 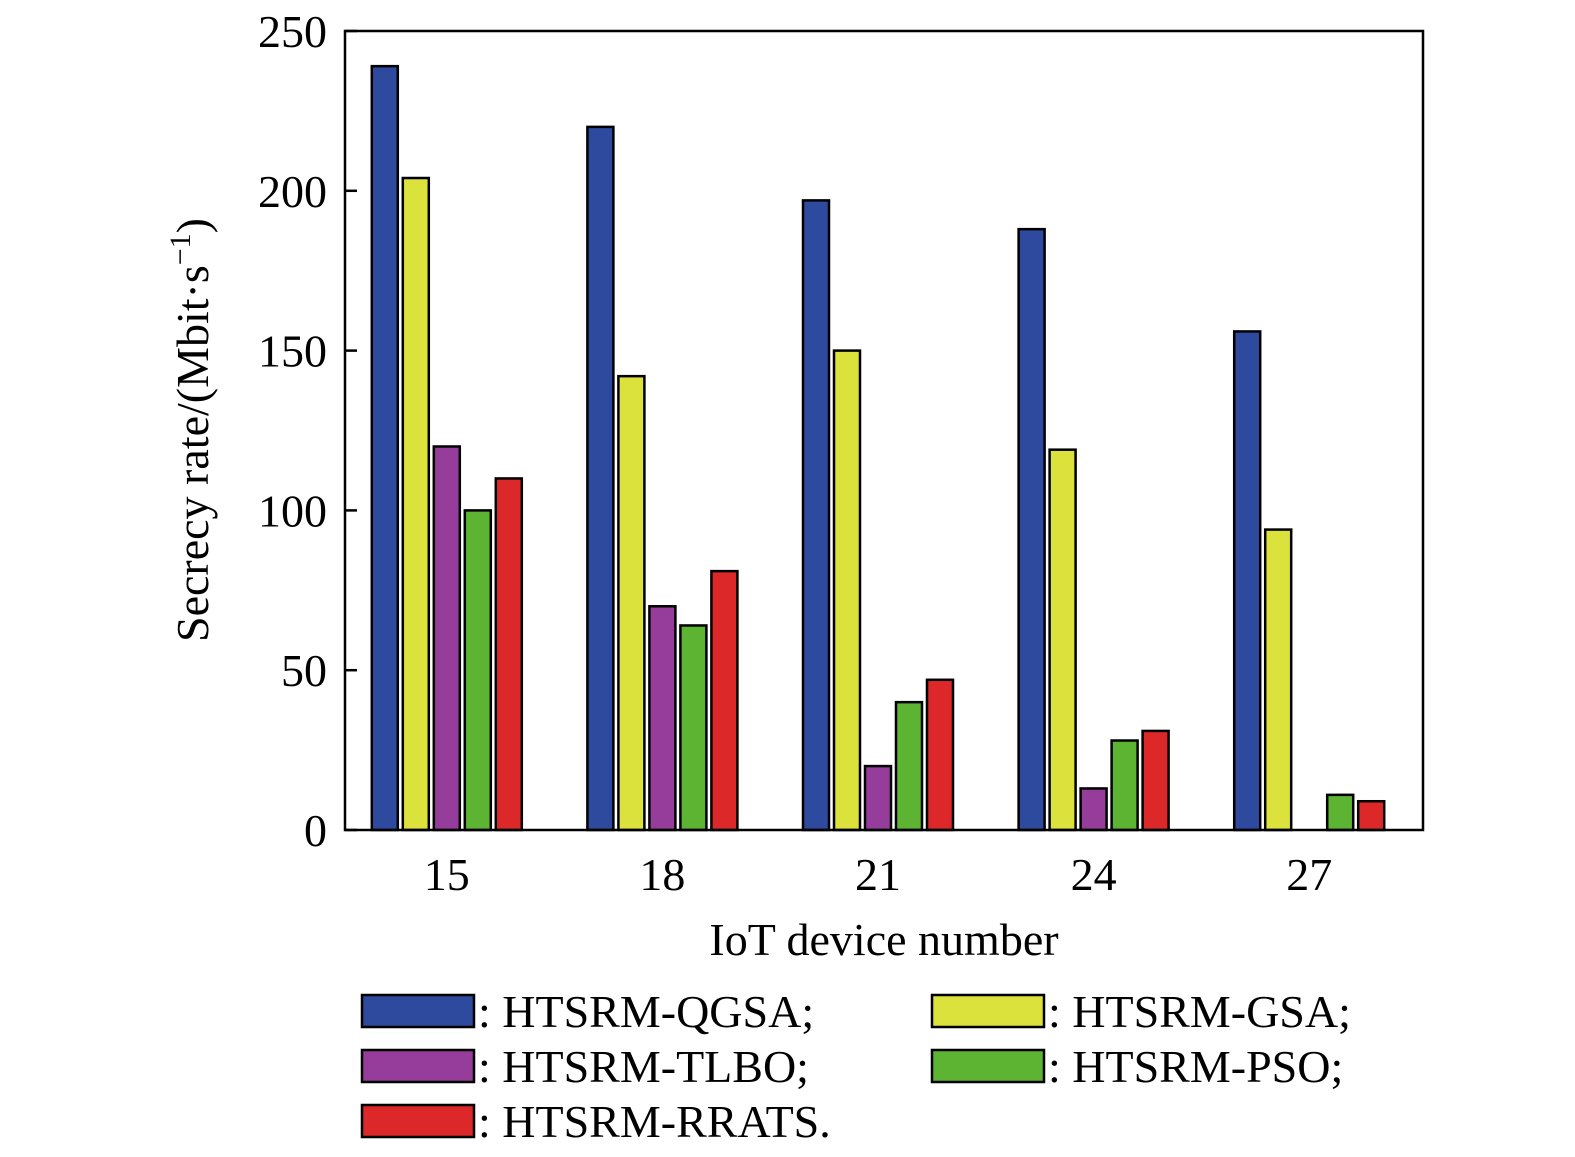 What do you see at coordinates (292, 191) in the screenshot?
I see `y-tick-label: 200` at bounding box center [292, 191].